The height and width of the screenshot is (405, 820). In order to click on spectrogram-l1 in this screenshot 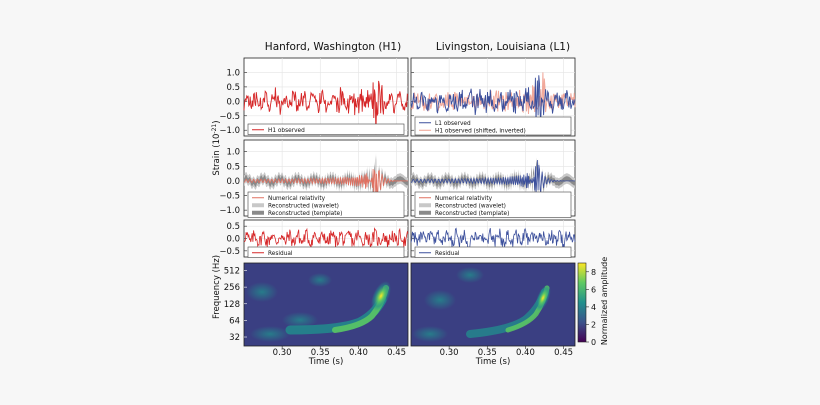, I will do `click(493, 304)`.